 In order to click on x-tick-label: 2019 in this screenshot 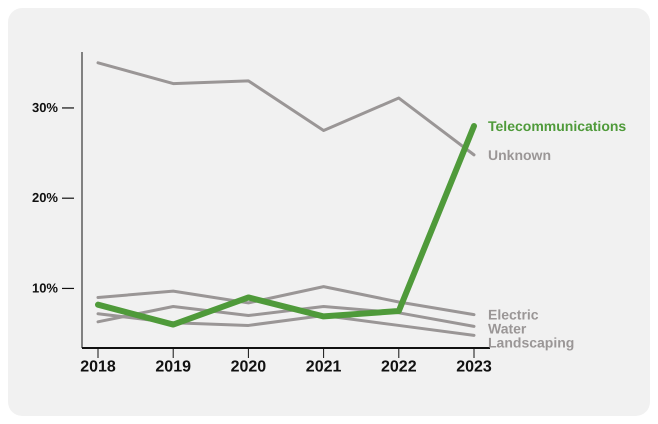, I will do `click(173, 367)`.